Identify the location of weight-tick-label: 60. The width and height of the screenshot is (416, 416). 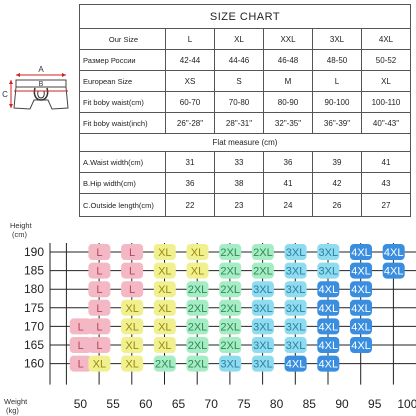
(146, 404).